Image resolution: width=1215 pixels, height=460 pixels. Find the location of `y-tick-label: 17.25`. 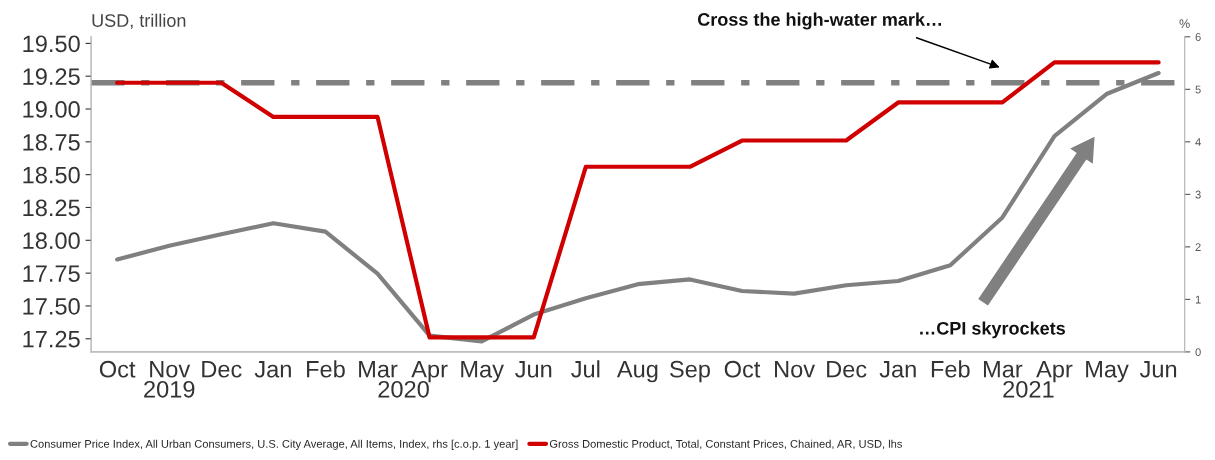

y-tick-label: 17.25 is located at coordinates (51, 339).